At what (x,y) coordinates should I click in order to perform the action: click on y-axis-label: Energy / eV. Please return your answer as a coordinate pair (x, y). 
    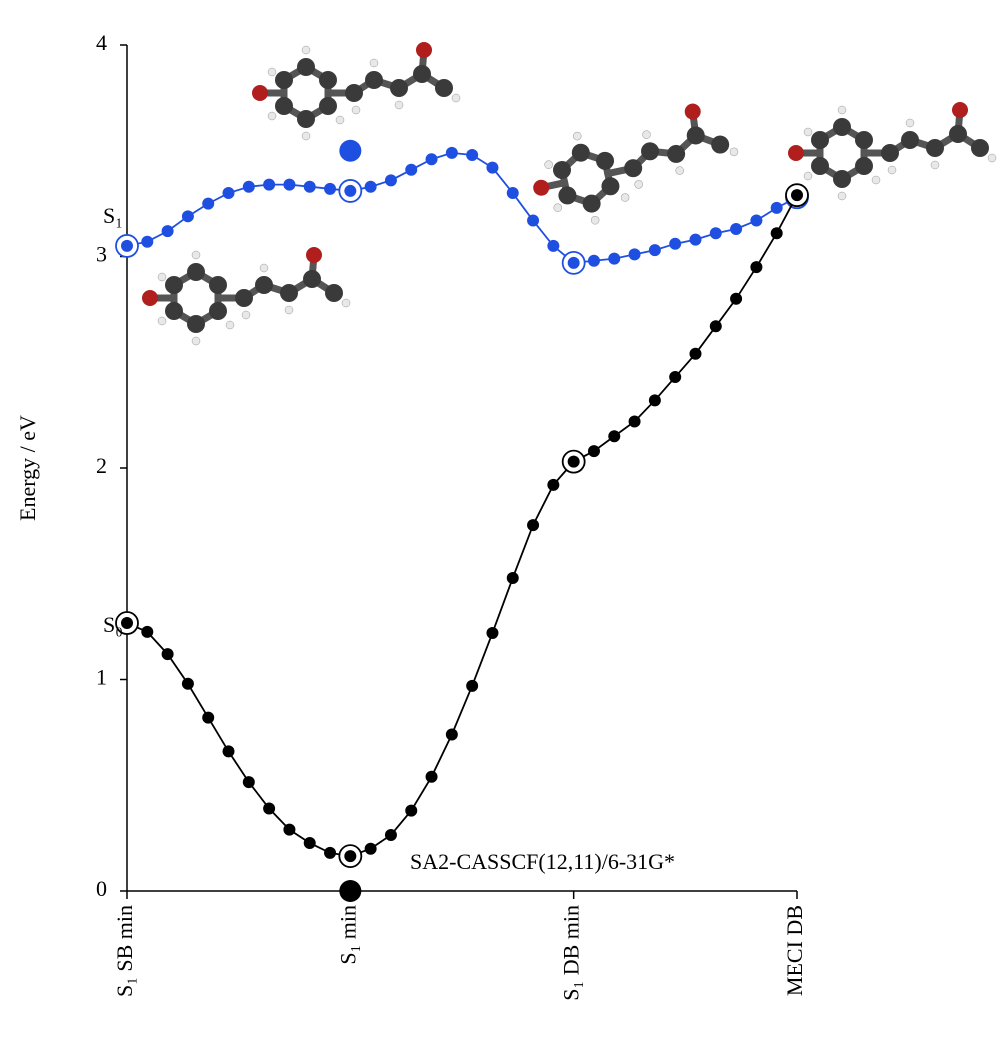
    Looking at the image, I should click on (27, 468).